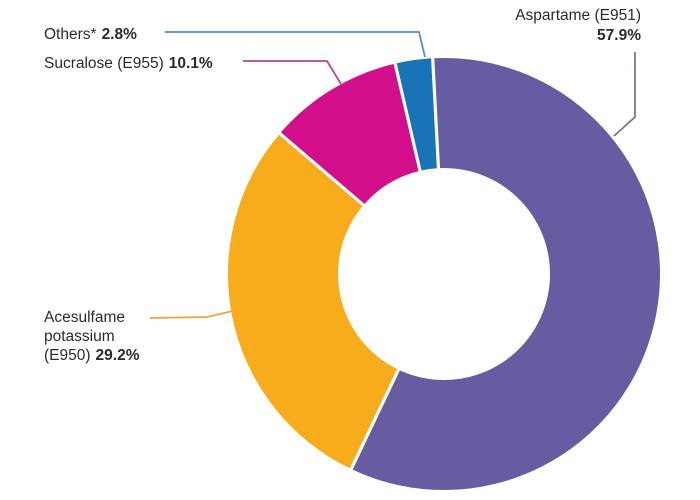 The height and width of the screenshot is (500, 700). What do you see at coordinates (619, 35) in the screenshot?
I see `label-aspartame-value: 57.9%` at bounding box center [619, 35].